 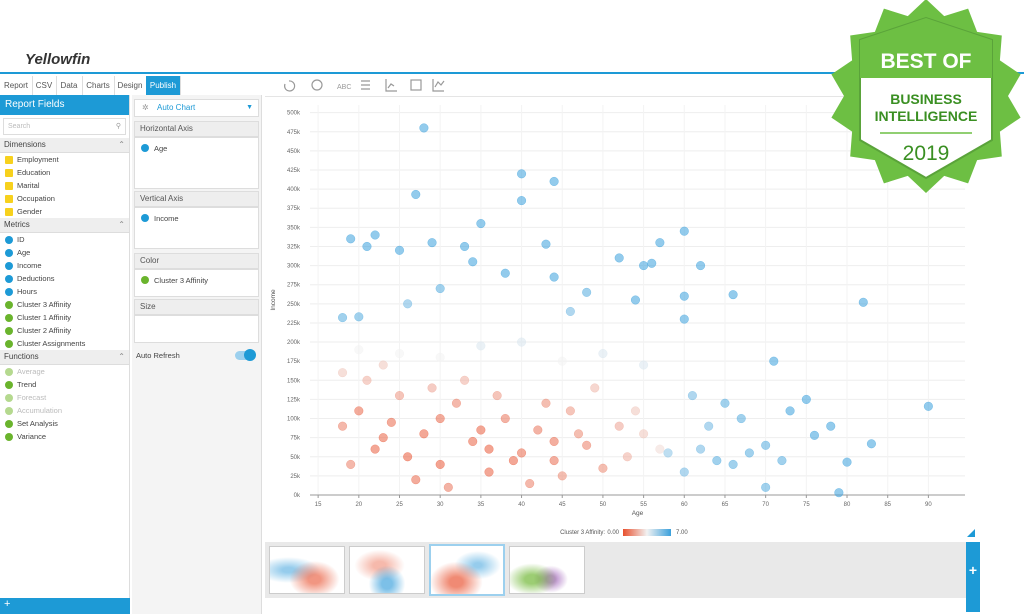 I want to click on badge-year: 2019, so click(x=926, y=153).